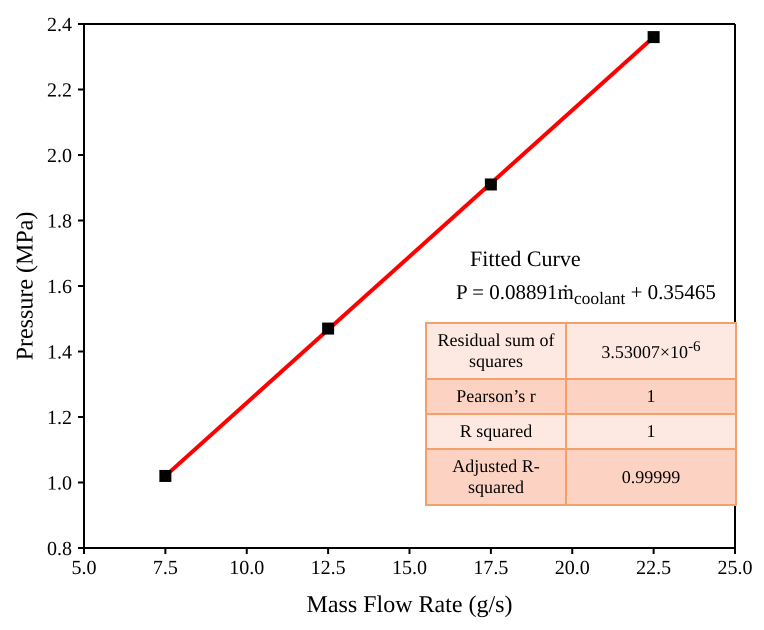  What do you see at coordinates (59, 418) in the screenshot?
I see `y-tick-label: 1.2` at bounding box center [59, 418].